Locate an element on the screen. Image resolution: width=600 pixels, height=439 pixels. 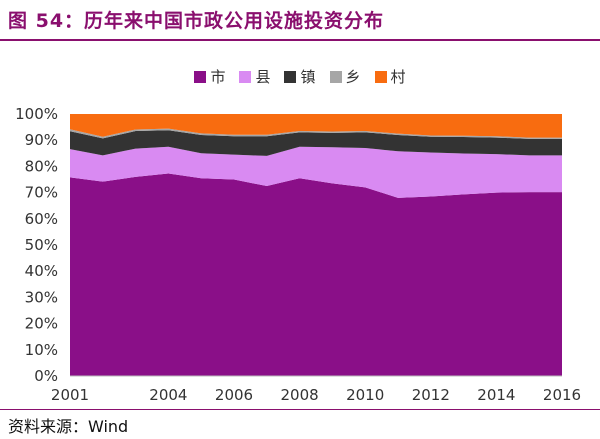
area-series-乡 is located at coordinates (316, 133).